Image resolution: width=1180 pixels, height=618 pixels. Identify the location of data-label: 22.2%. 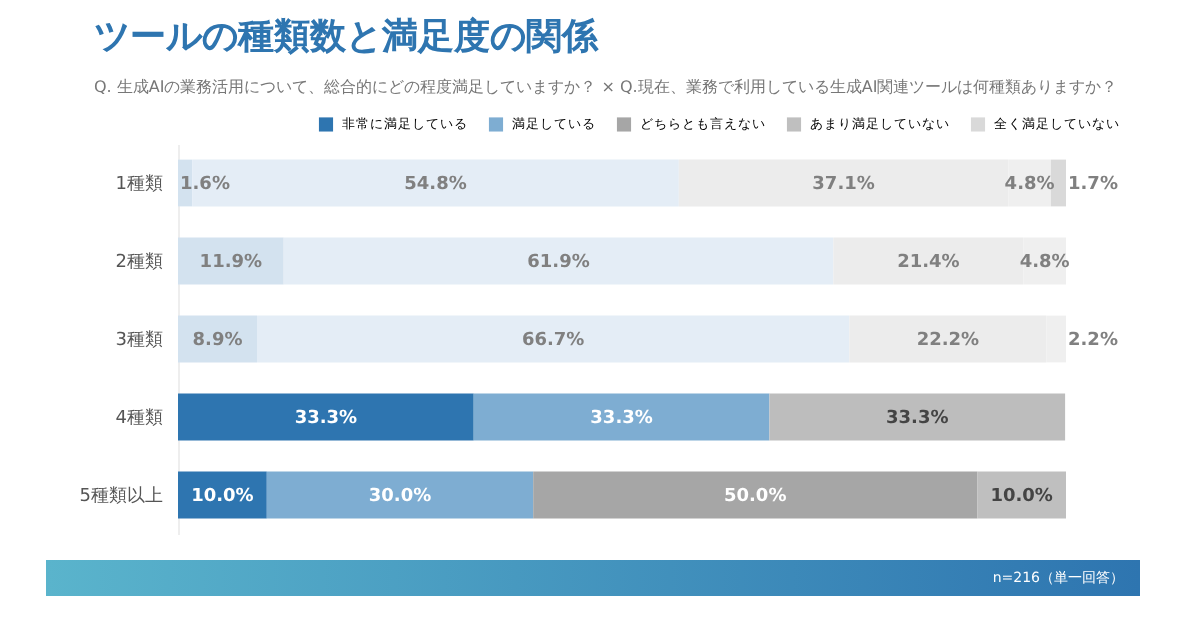
(948, 341).